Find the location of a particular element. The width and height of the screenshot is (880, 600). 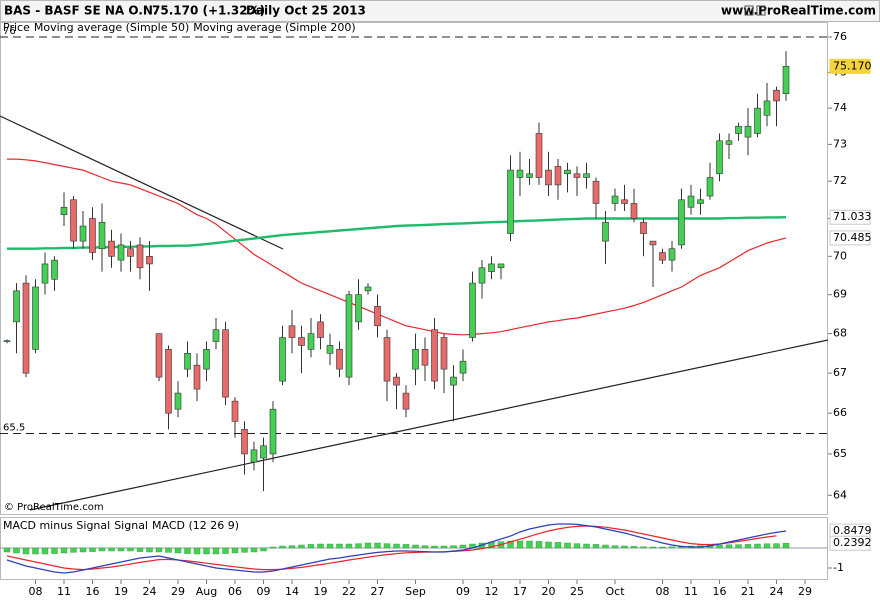

level-label: 65.5 is located at coordinates (14, 428).